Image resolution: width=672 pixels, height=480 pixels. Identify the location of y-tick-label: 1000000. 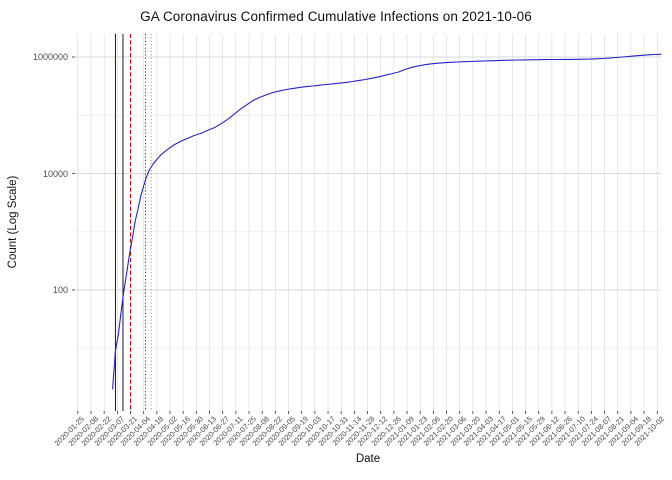
(50, 57).